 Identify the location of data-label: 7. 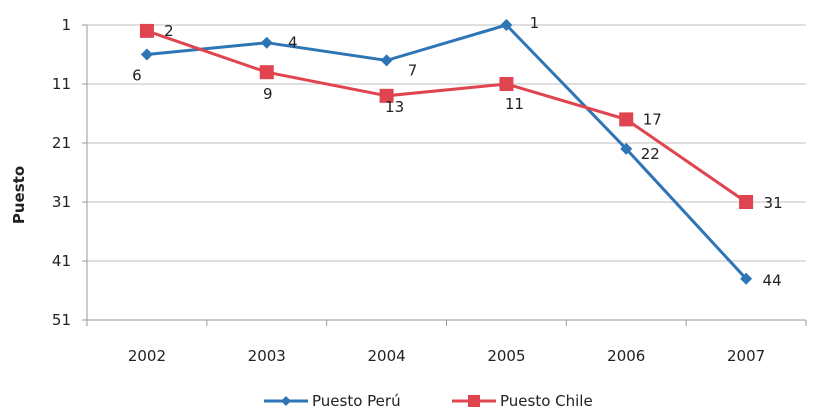
(413, 70).